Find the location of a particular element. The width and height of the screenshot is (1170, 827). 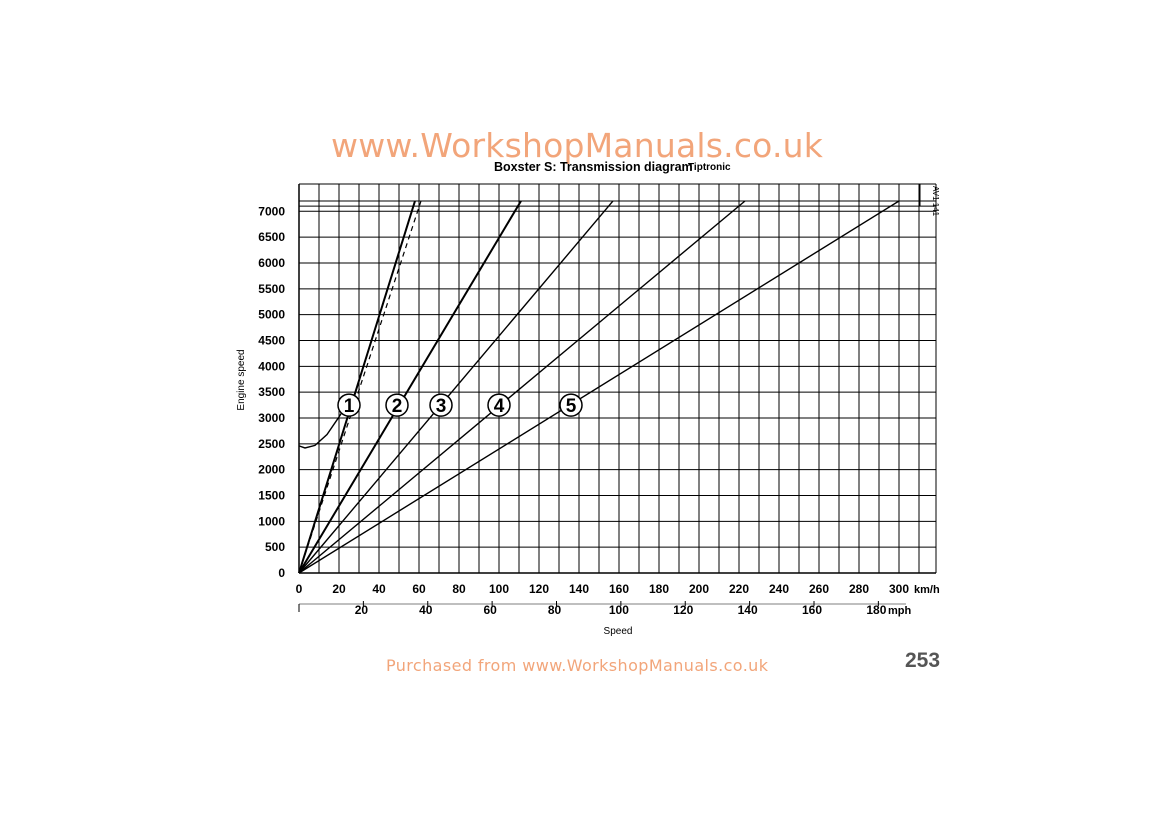

x-tick-label-mph: 20 is located at coordinates (362, 610).